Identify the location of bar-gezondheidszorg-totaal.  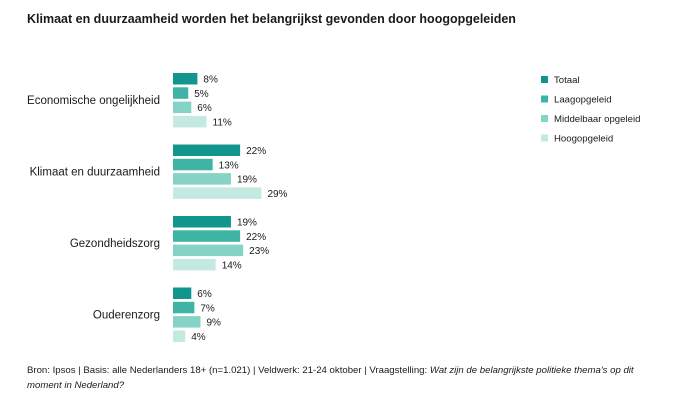
(202, 222).